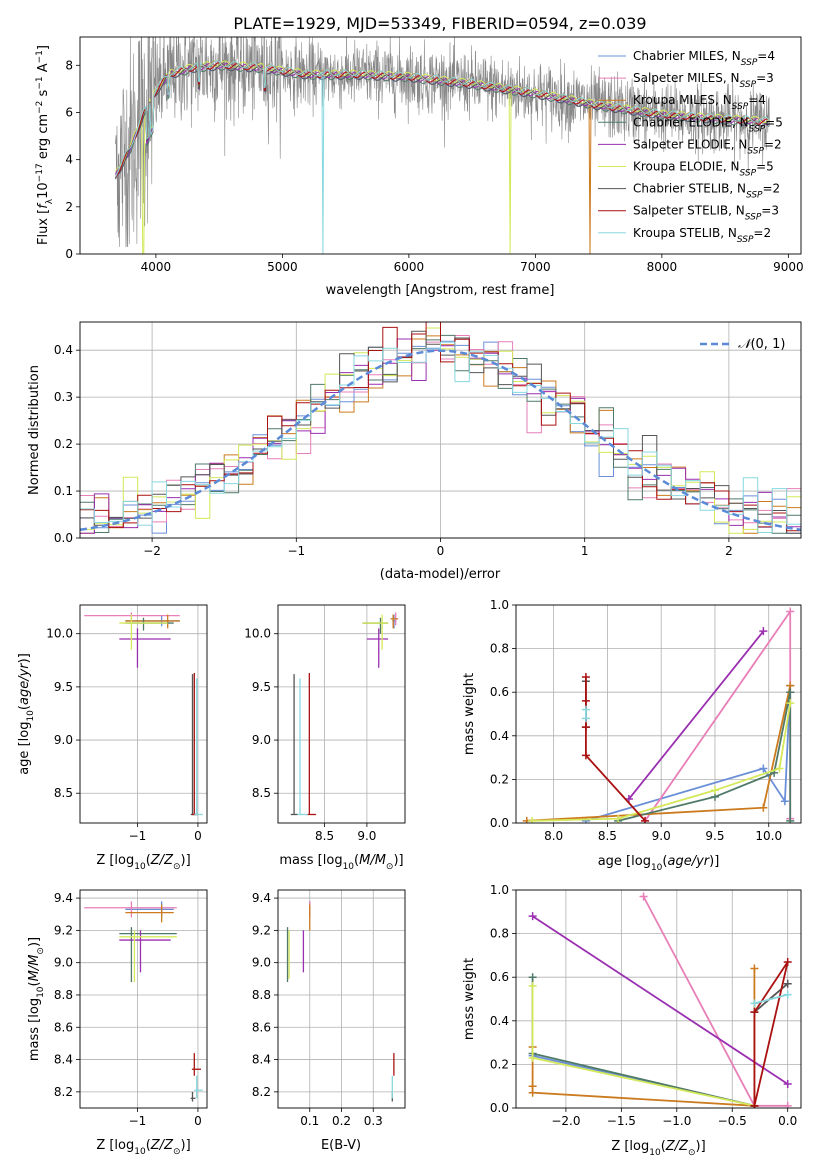  Describe the element at coordinates (34, 1029) in the screenshot. I see `panel-mass_vs_Z-y-label-part: mass [log` at that location.